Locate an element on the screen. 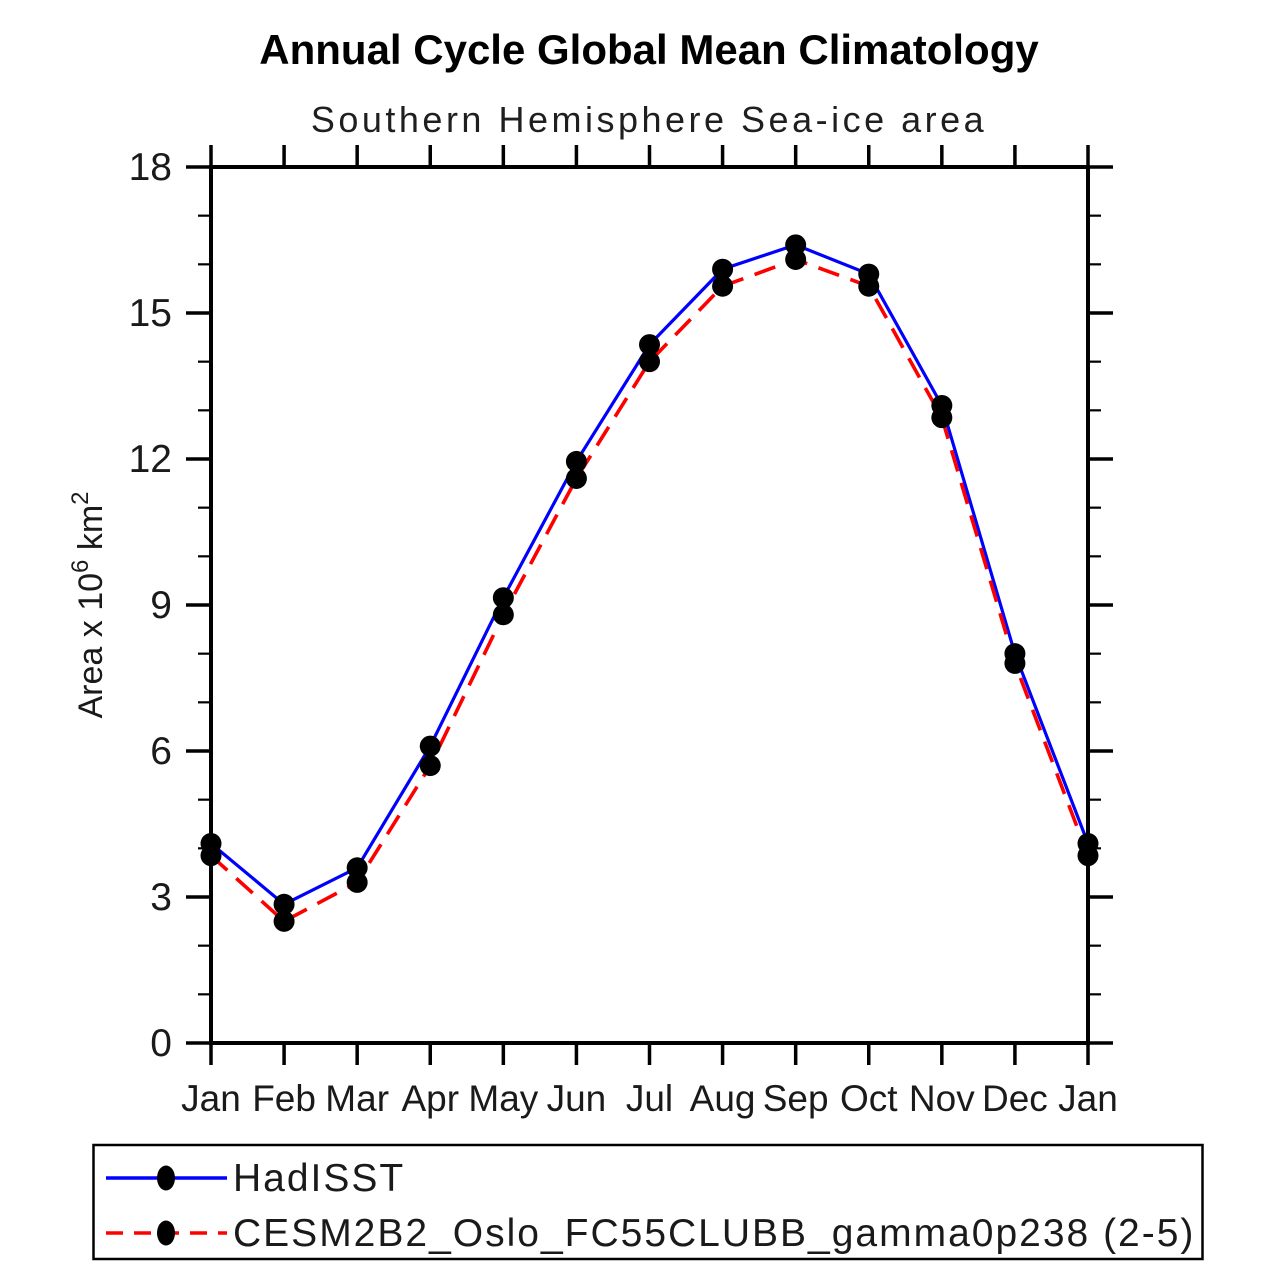 This screenshot has height=1267, width=1285. y-tick-label: 18 is located at coordinates (150, 167).